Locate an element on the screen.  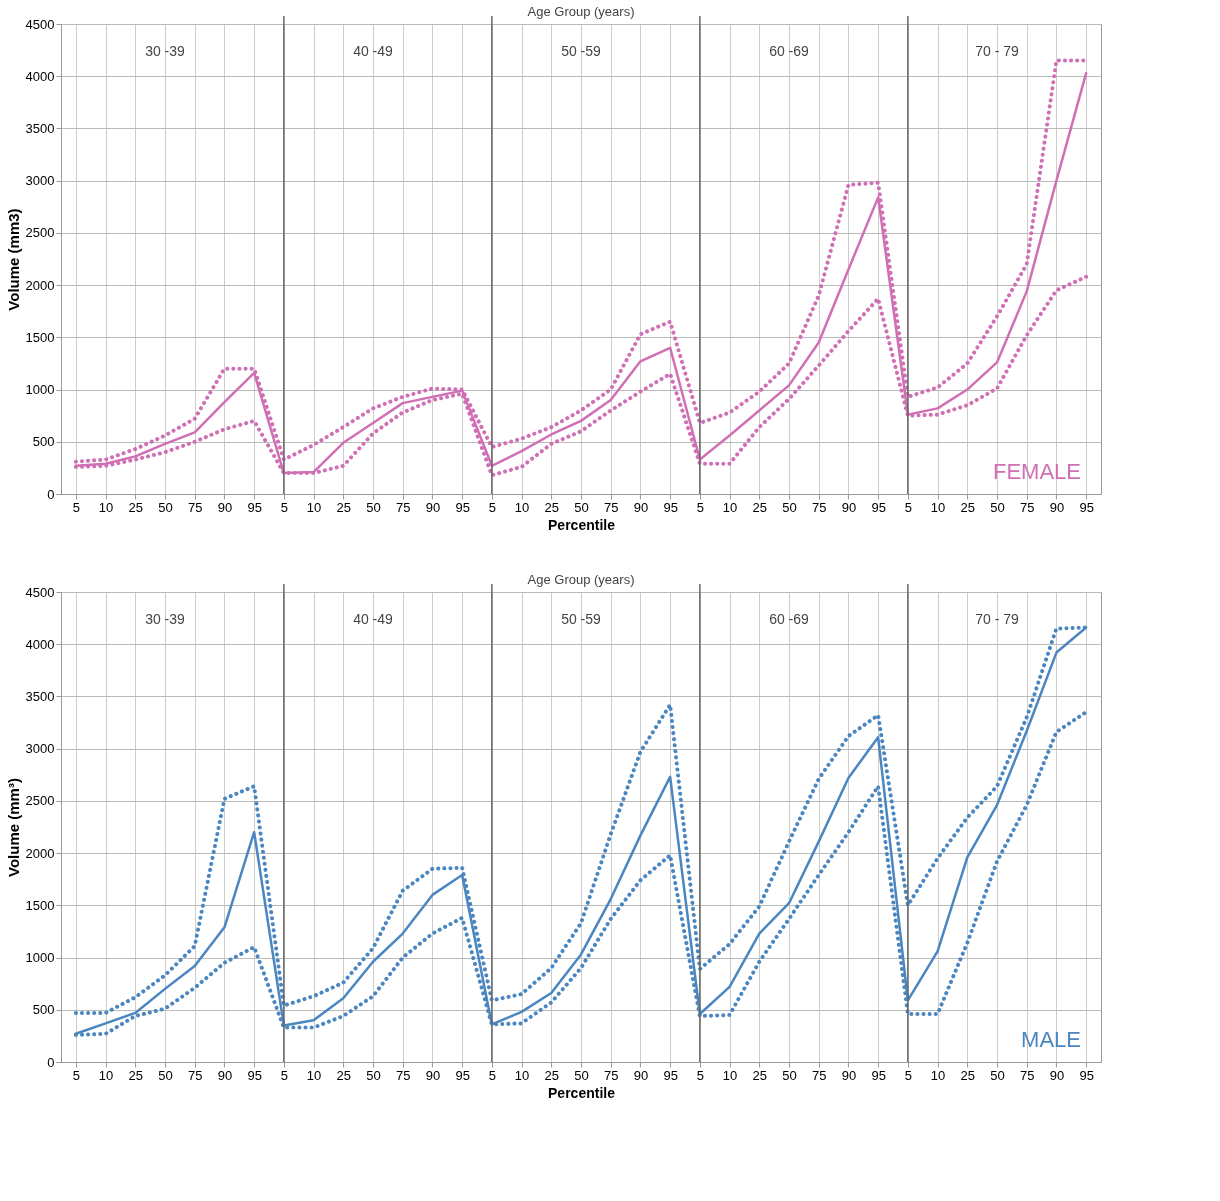
annotation: MALE is located at coordinates (1051, 1039).